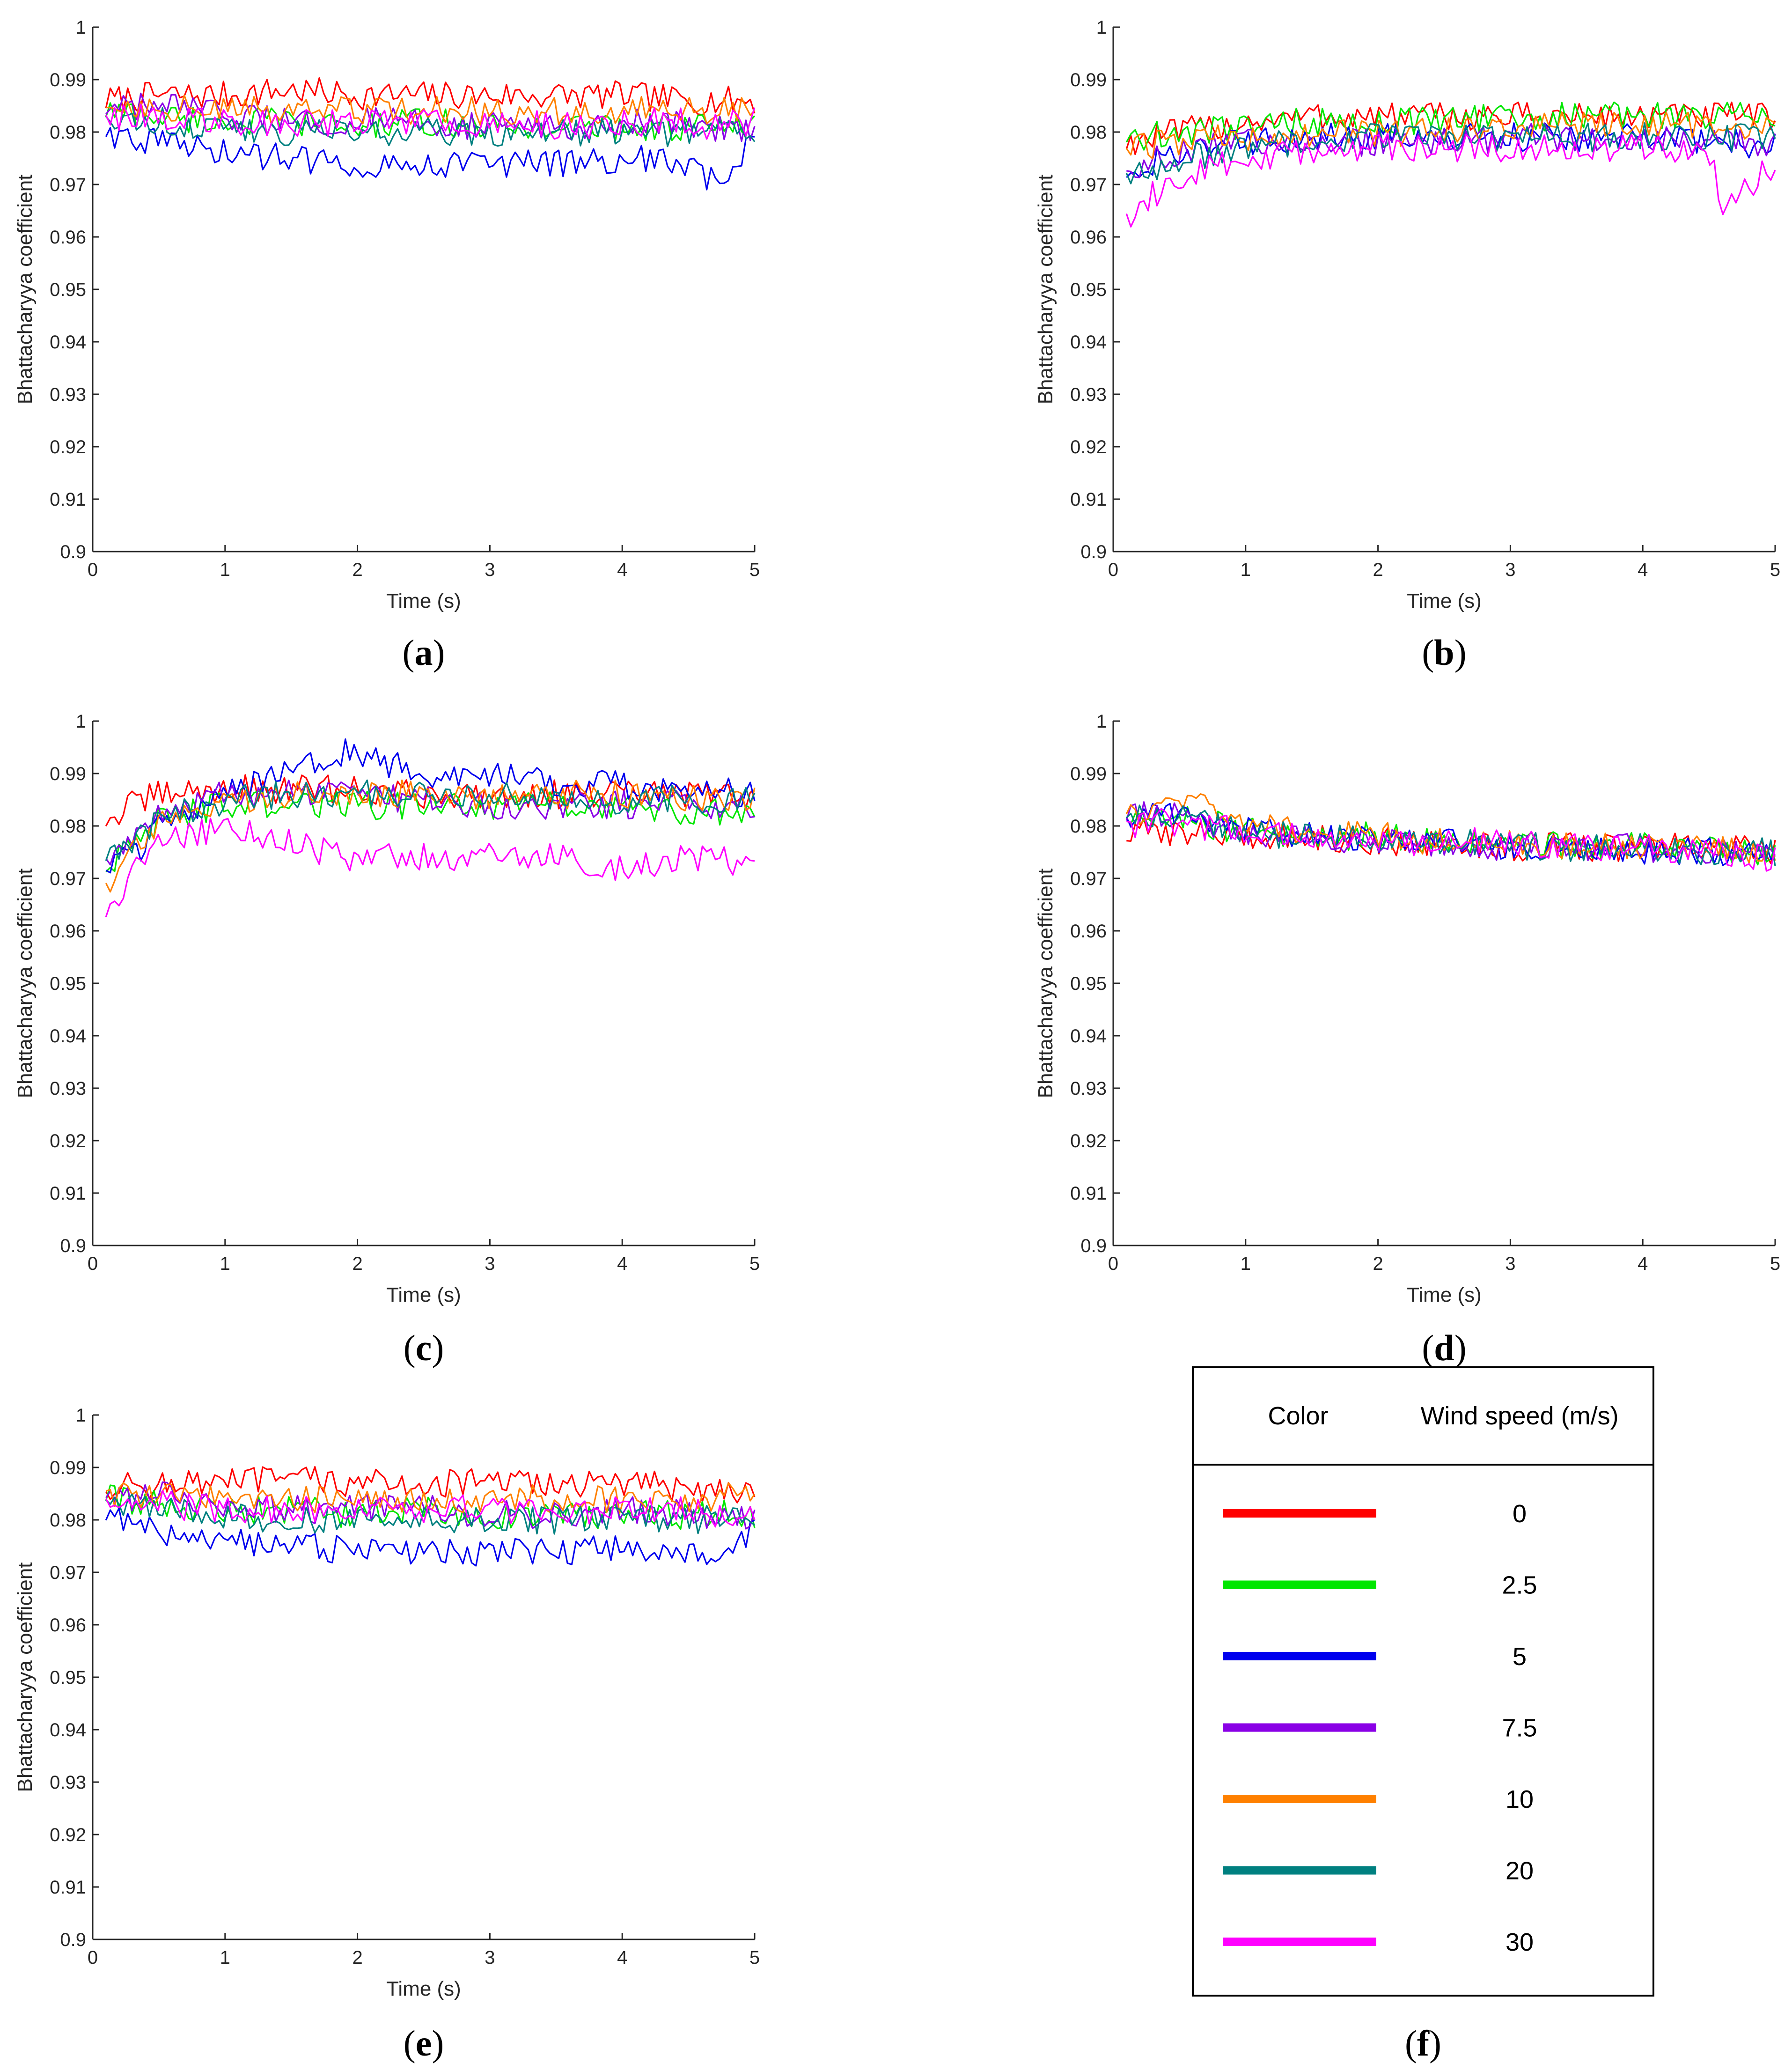  I want to click on panel-label: (f), so click(1423, 2043).